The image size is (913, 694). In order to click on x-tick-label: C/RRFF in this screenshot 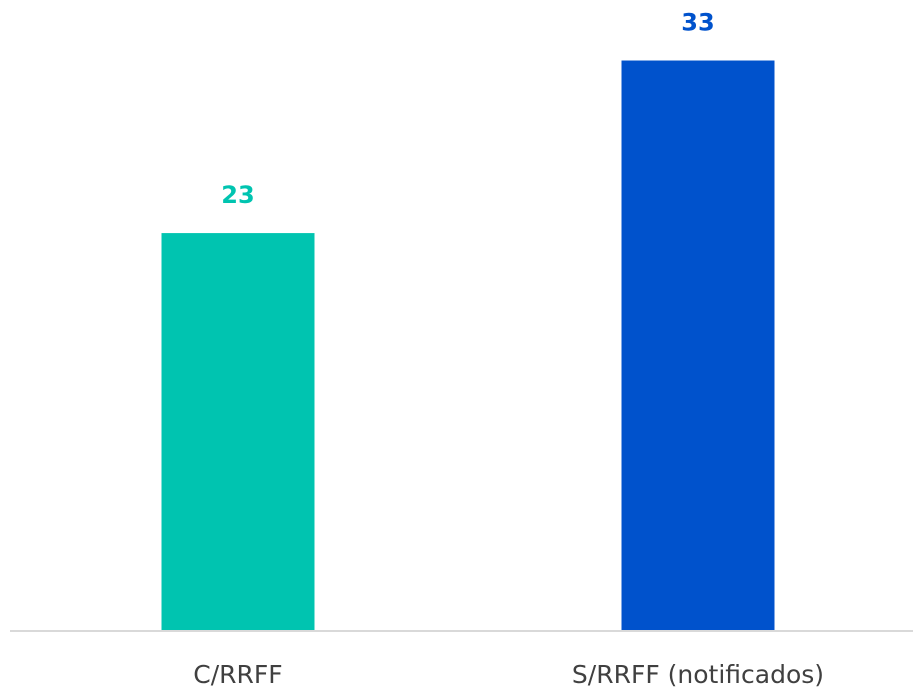, I will do `click(237, 674)`.